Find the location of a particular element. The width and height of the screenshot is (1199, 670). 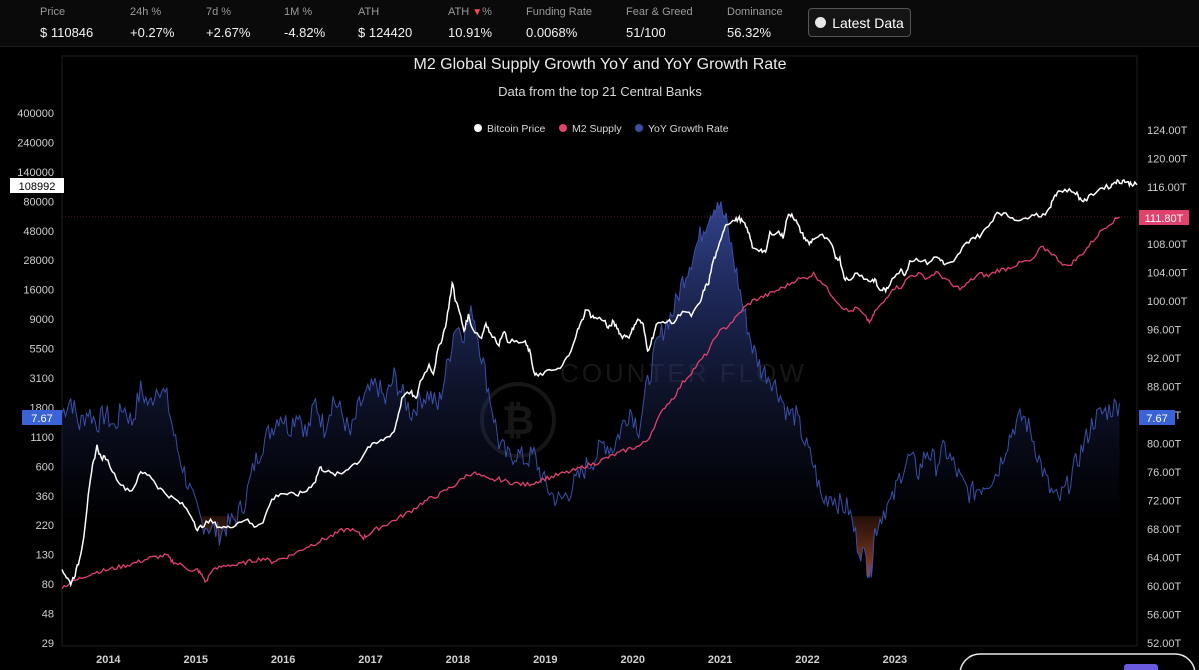

watermark-bitcoin-glyph: ₿ is located at coordinates (518, 421).